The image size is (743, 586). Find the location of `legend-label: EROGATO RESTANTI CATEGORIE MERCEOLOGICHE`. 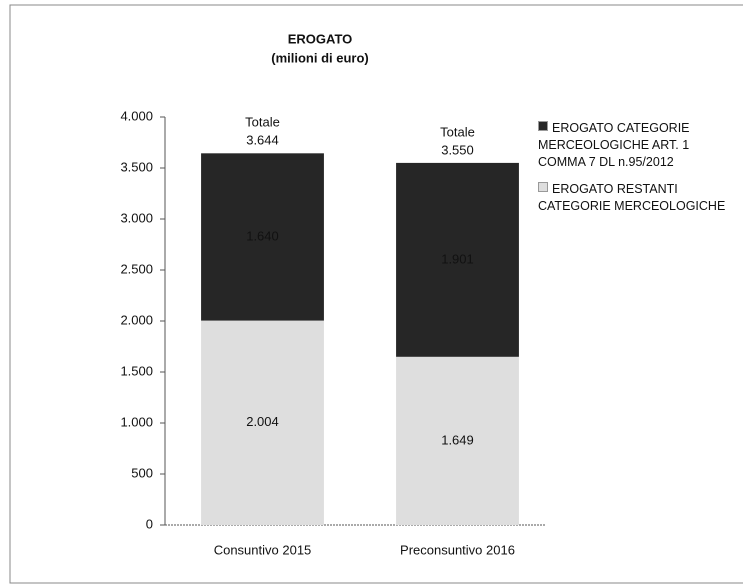

legend-label: EROGATO RESTANTI CATEGORIE MERCEOLOGICHE is located at coordinates (632, 197).